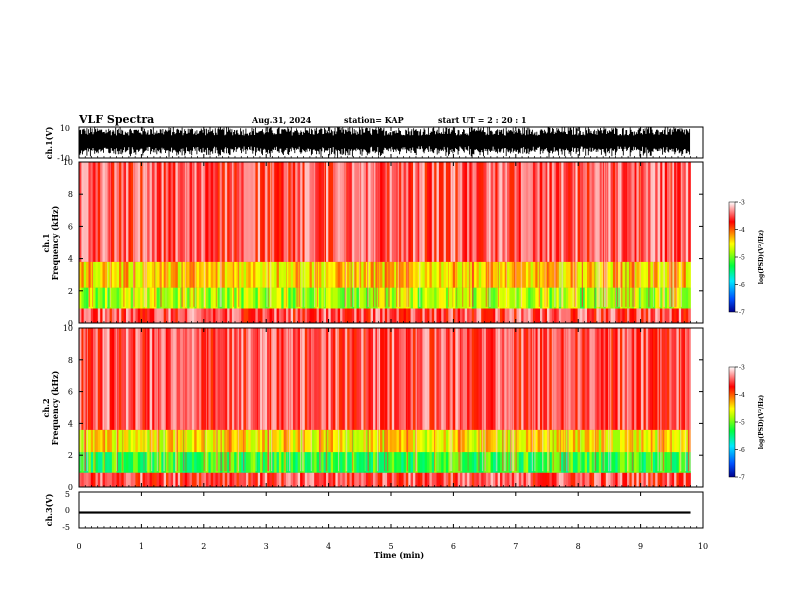  What do you see at coordinates (740, 258) in the screenshot?
I see `ch1-colorbar-ticks: -3-4-5-6-7` at bounding box center [740, 258].